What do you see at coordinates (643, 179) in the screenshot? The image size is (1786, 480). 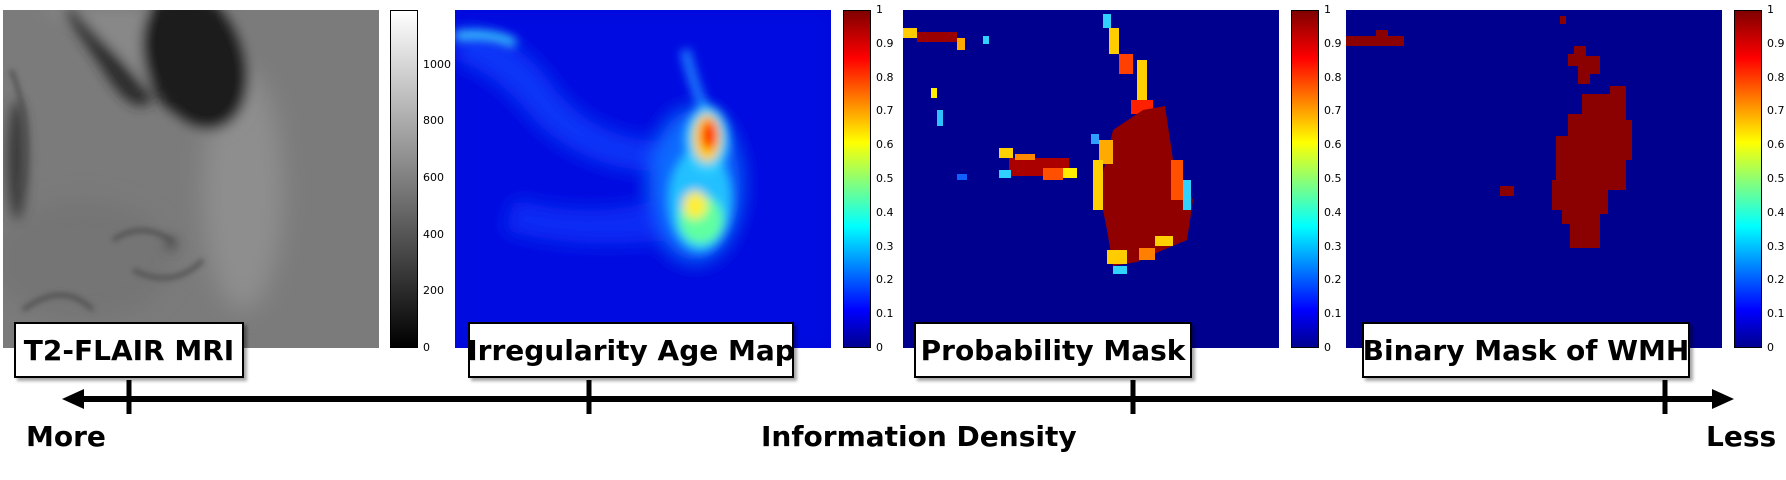 I see `irregularity-age-map-image` at bounding box center [643, 179].